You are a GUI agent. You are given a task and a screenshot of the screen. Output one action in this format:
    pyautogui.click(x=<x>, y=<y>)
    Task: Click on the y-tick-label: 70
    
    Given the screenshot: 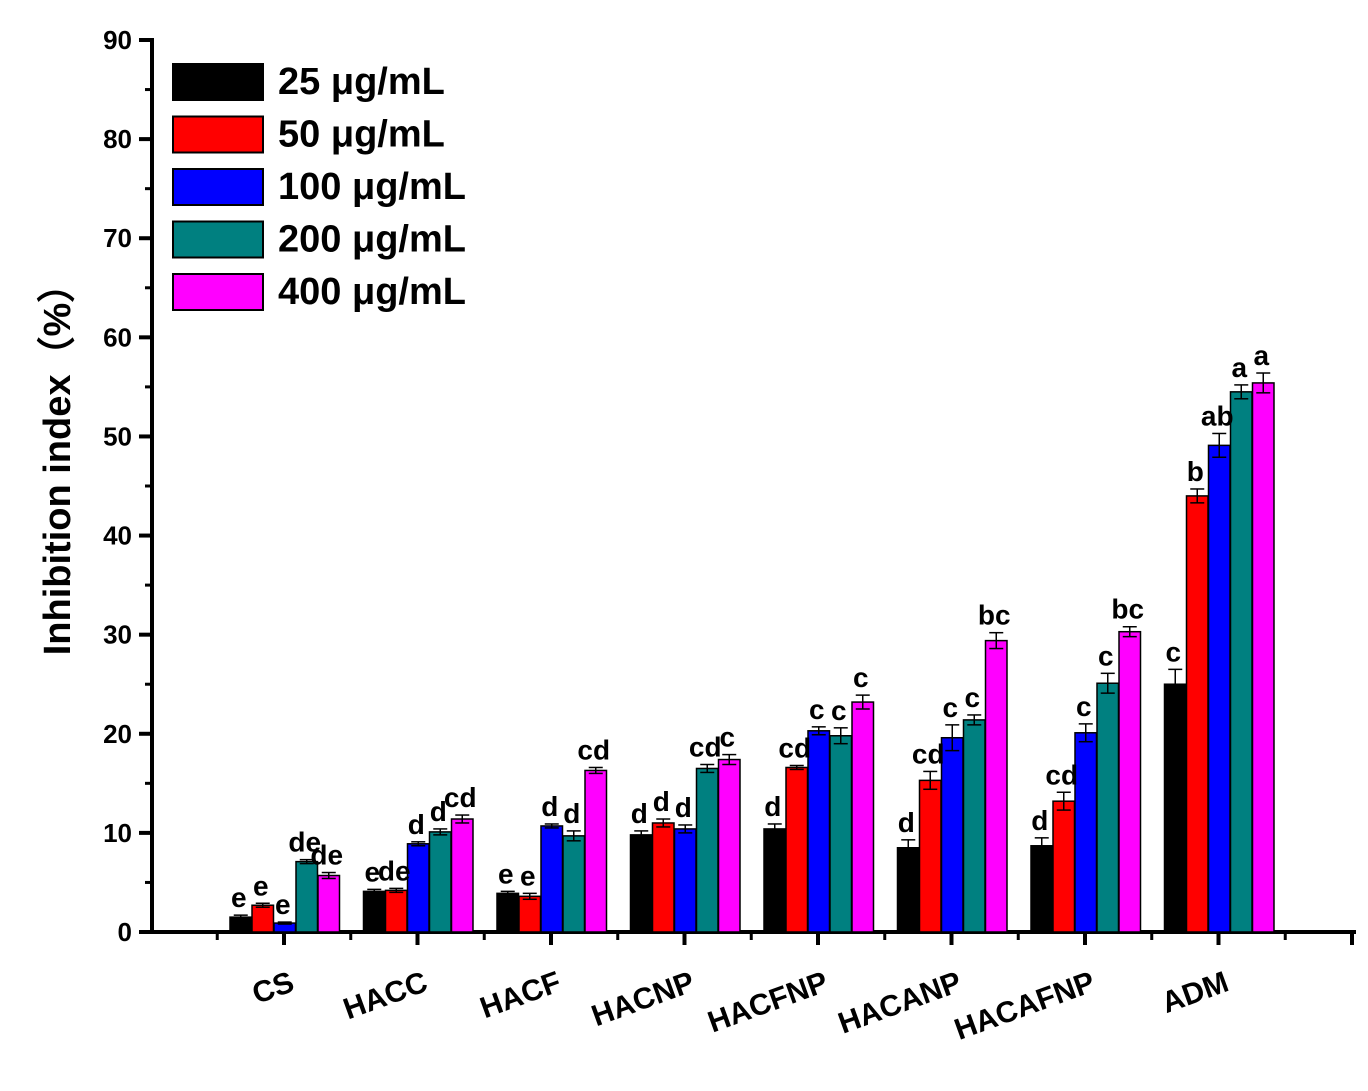 What is the action you would take?
    pyautogui.click(x=117, y=238)
    